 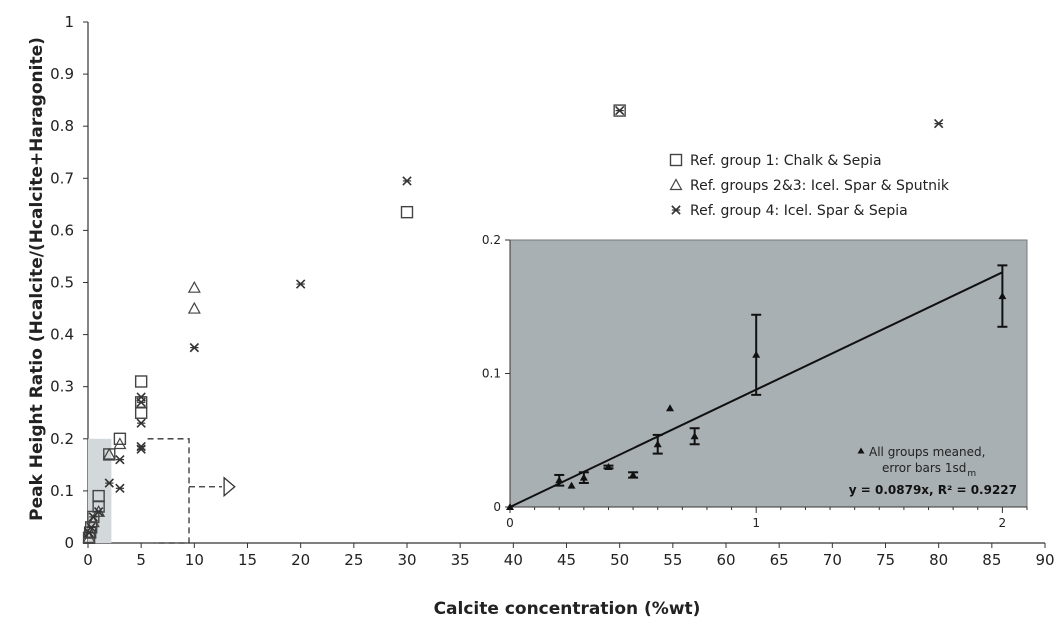 What do you see at coordinates (62, 74) in the screenshot?
I see `y-tick-label: 0.9` at bounding box center [62, 74].